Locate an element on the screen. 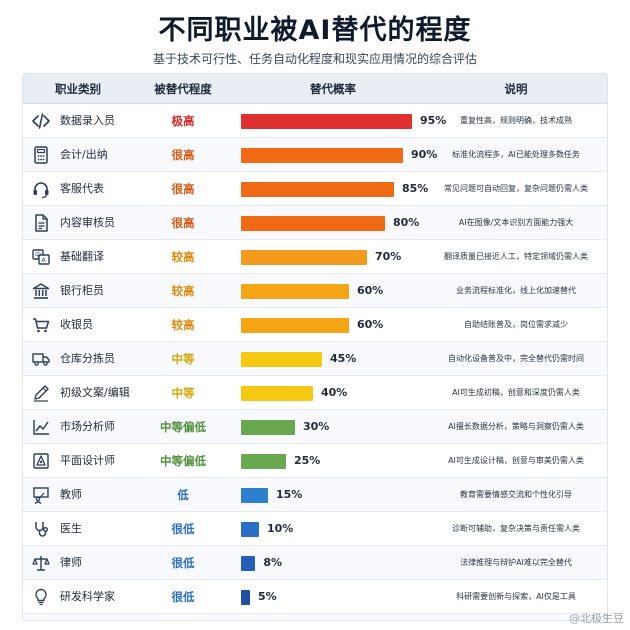 The width and height of the screenshot is (630, 630). probability-label: 95% is located at coordinates (433, 120).